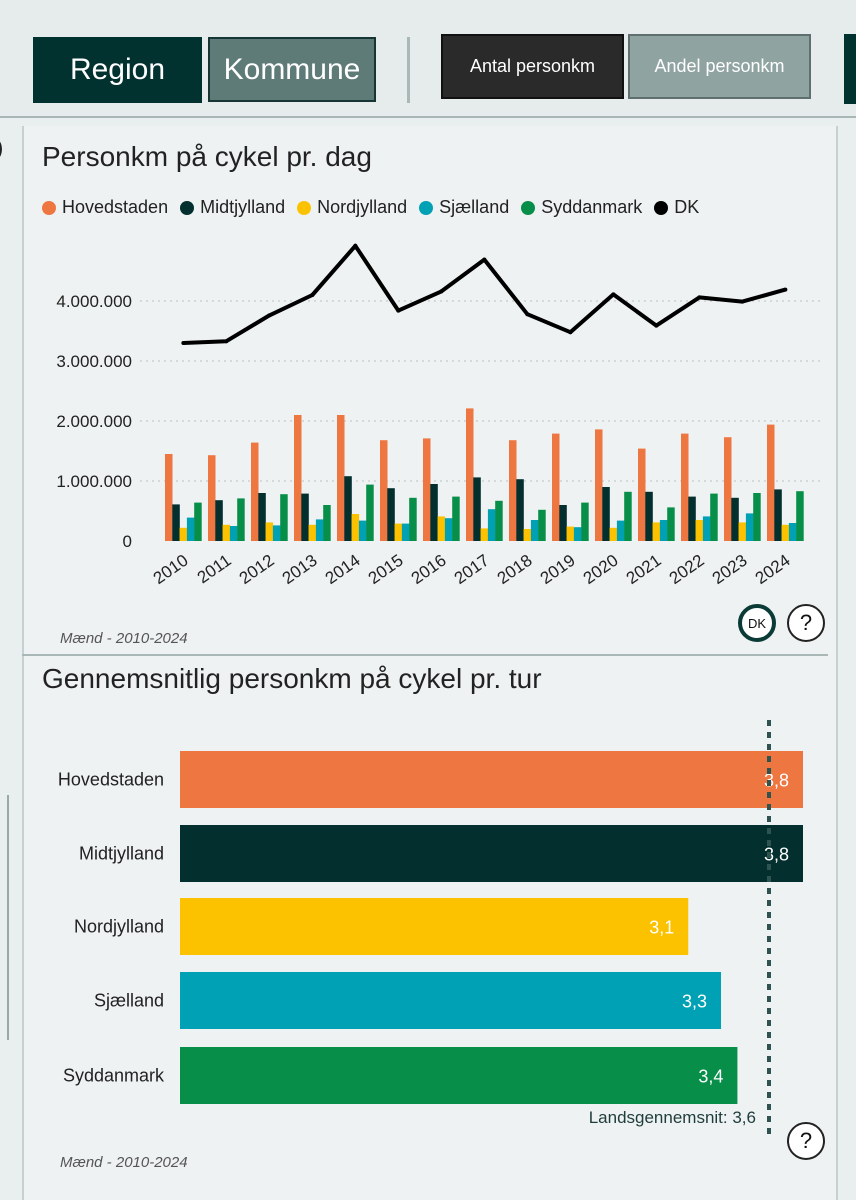  I want to click on bar-midtjylland-2014, so click(348, 508).